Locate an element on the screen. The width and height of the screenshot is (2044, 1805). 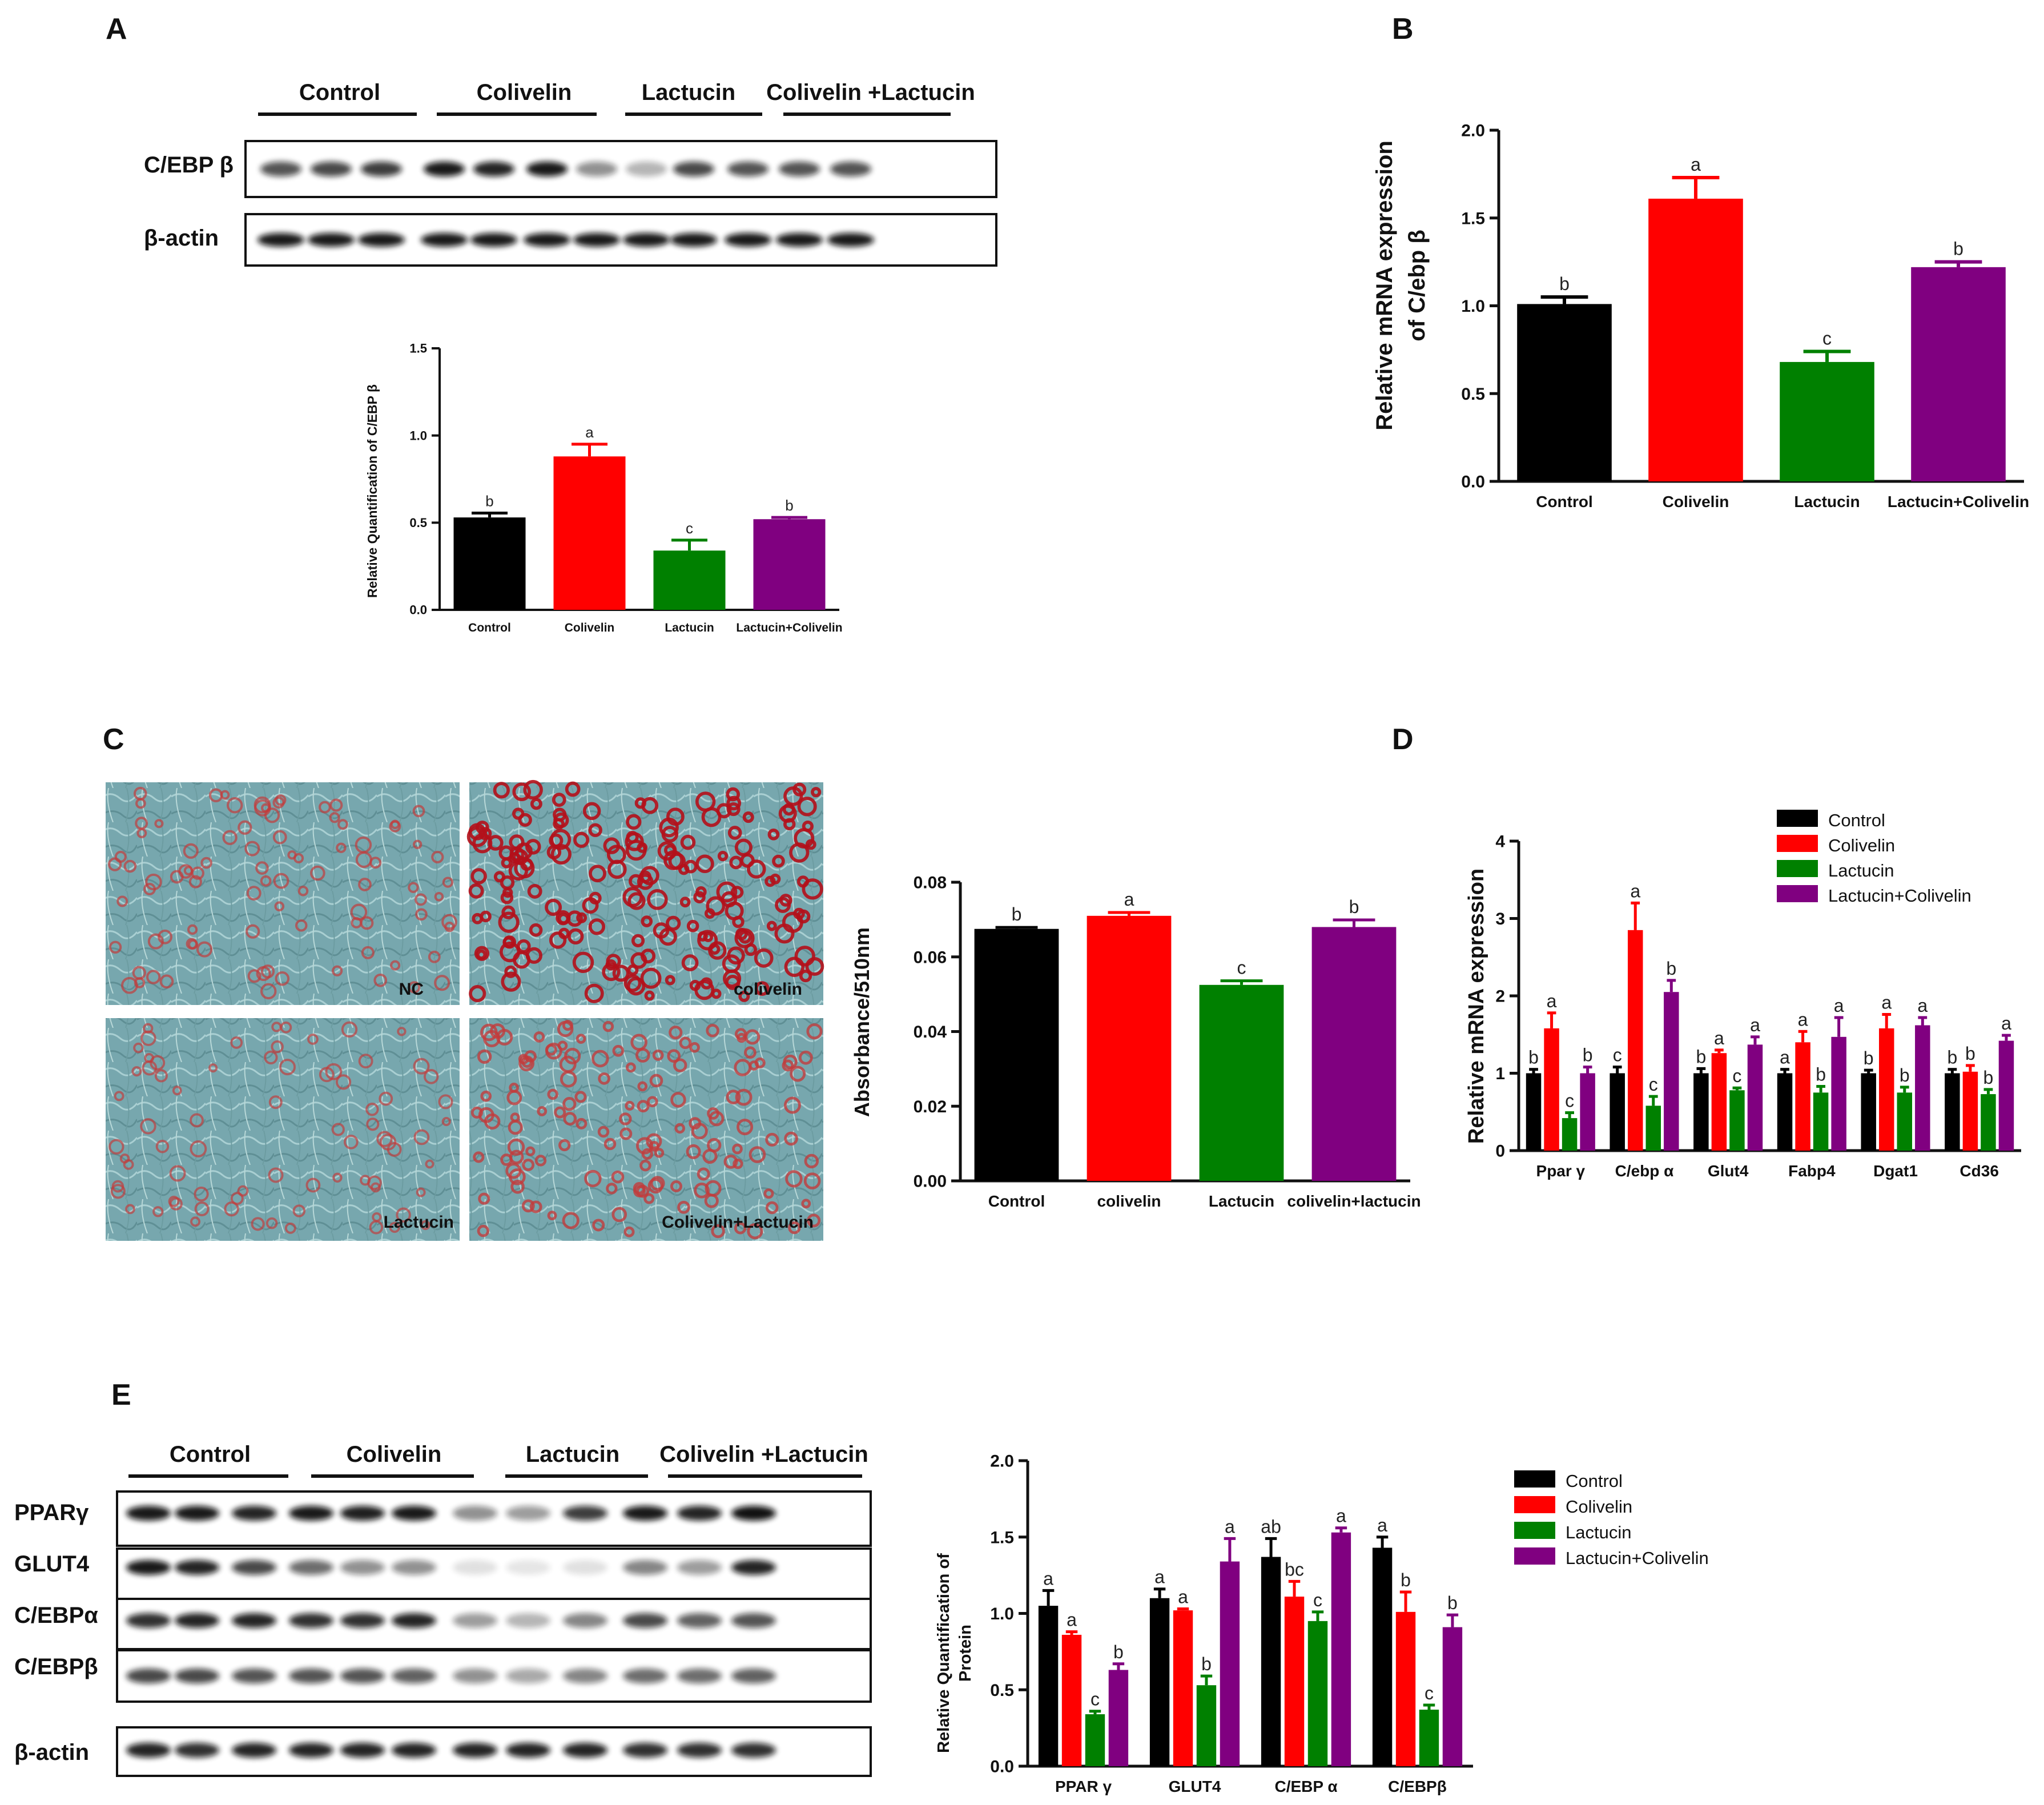
panel-e-row-label-cebpa: C/EBPα is located at coordinates (56, 1615).